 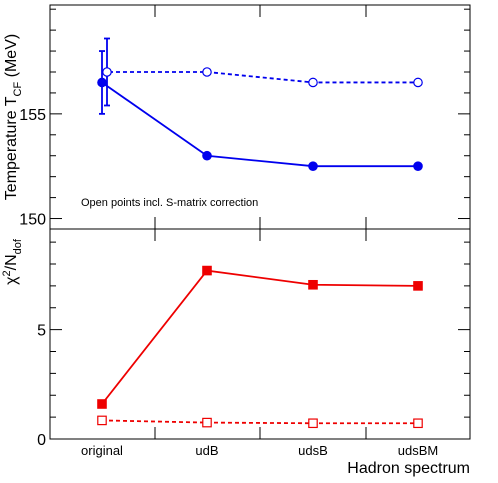 What do you see at coordinates (418, 450) in the screenshot?
I see `x-category-label: udsBM` at bounding box center [418, 450].